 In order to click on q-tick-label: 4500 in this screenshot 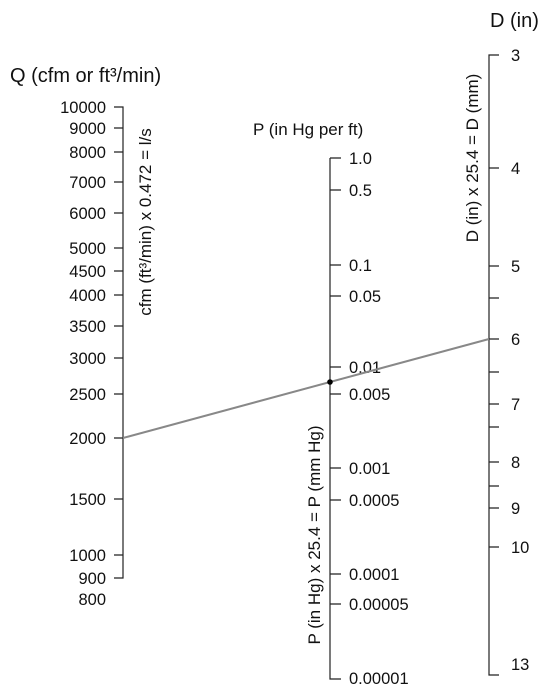, I will do `click(87, 272)`.